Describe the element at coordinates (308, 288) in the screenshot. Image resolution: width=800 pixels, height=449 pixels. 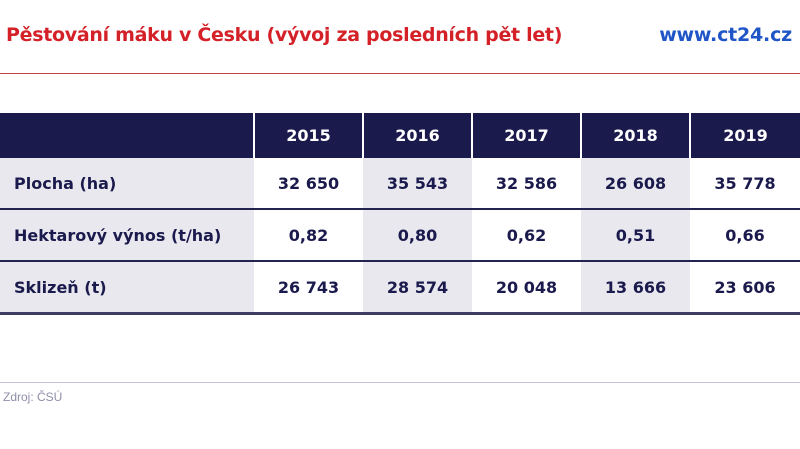
I see `table-cell: 26 743` at that location.